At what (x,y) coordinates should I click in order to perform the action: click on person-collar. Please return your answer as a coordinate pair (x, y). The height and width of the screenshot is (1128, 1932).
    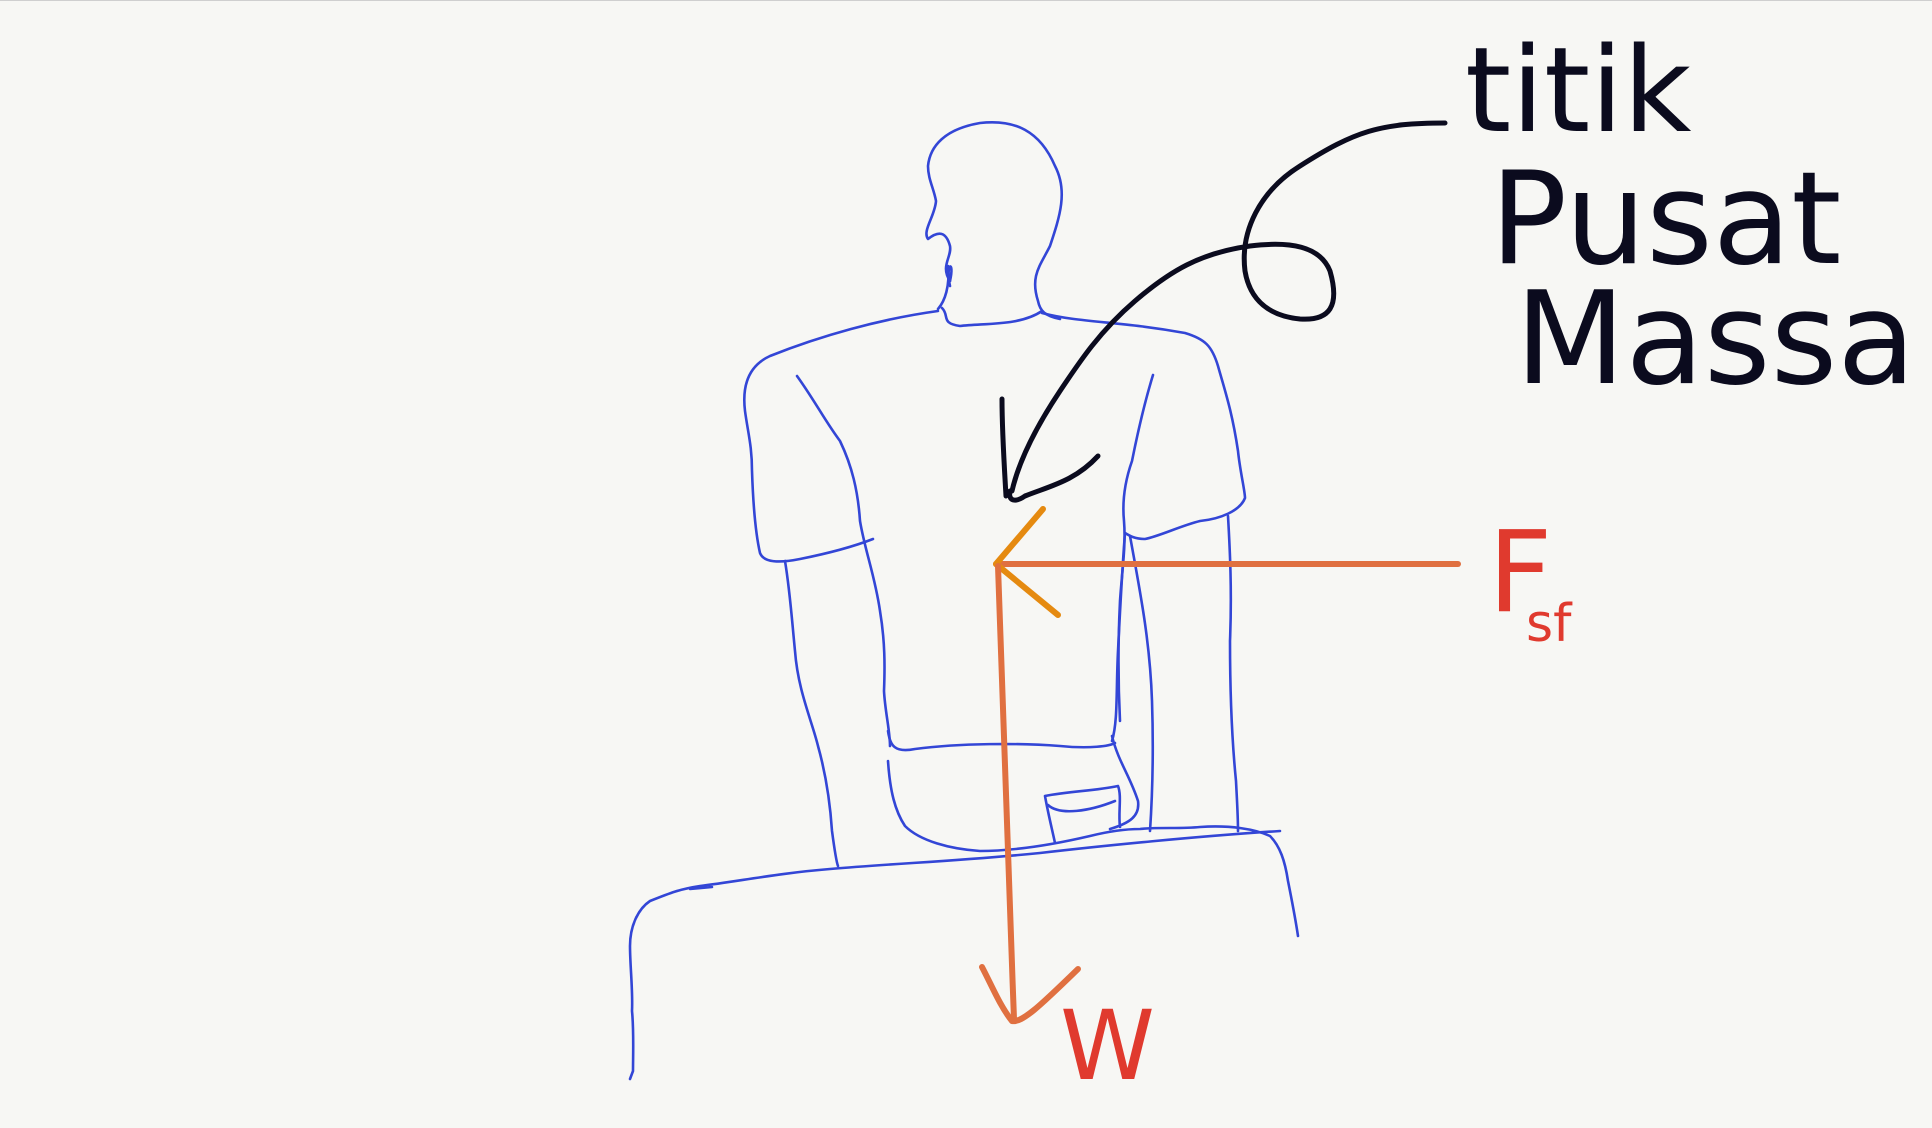
    Looking at the image, I should click on (992, 317).